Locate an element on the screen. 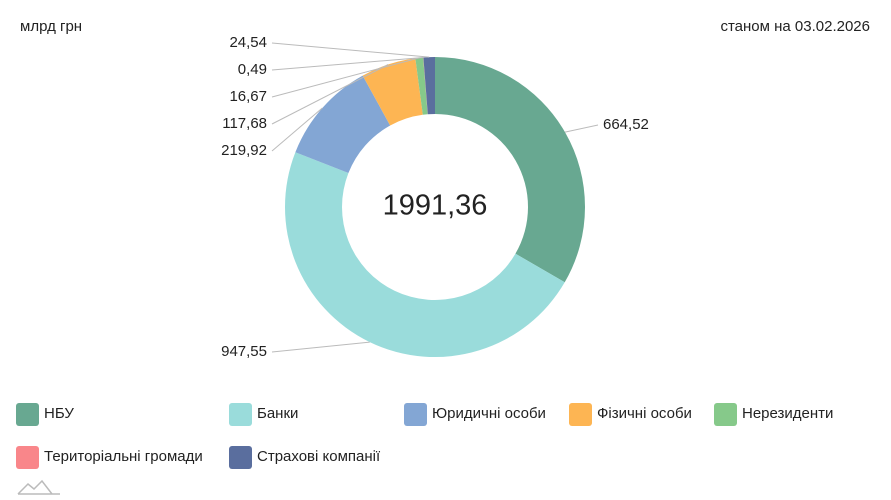  unit-label: млрд грн is located at coordinates (51, 26).